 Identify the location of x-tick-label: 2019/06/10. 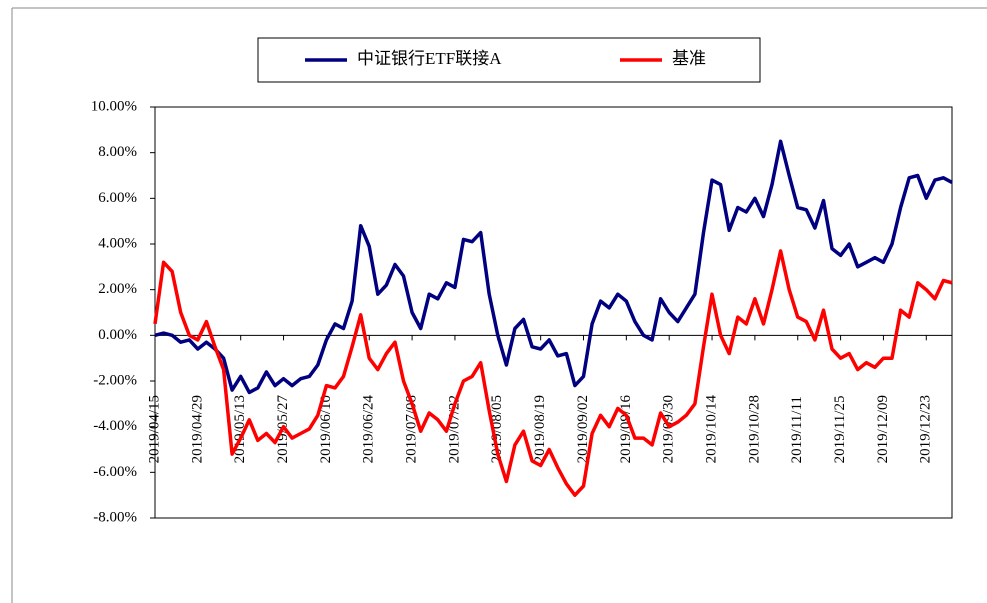
(326, 429).